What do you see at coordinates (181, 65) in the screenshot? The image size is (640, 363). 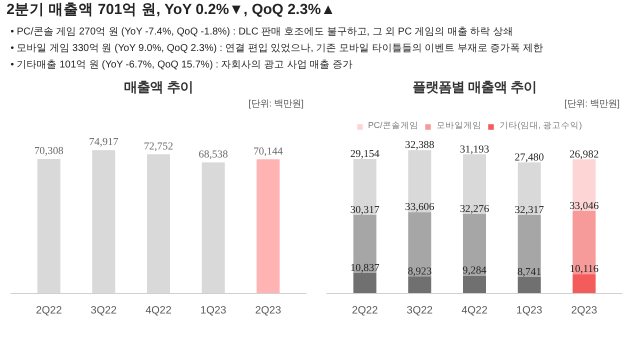 I see `text: • 기타매출 101억 원 (YoY -6.7%, QoQ 15.7%) : 자회사의 광고 사업 매출 증가` at bounding box center [181, 65].